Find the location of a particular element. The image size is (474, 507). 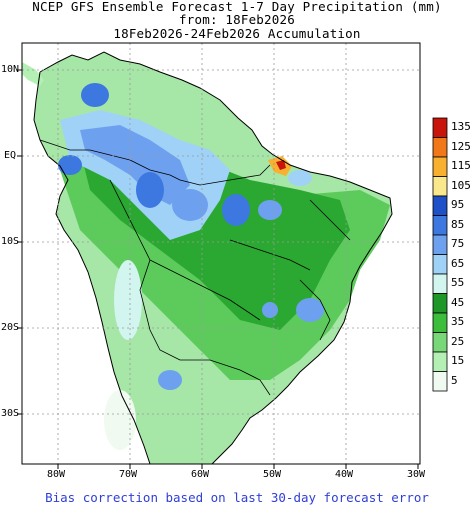

legend-label: 15 is located at coordinates (458, 360).